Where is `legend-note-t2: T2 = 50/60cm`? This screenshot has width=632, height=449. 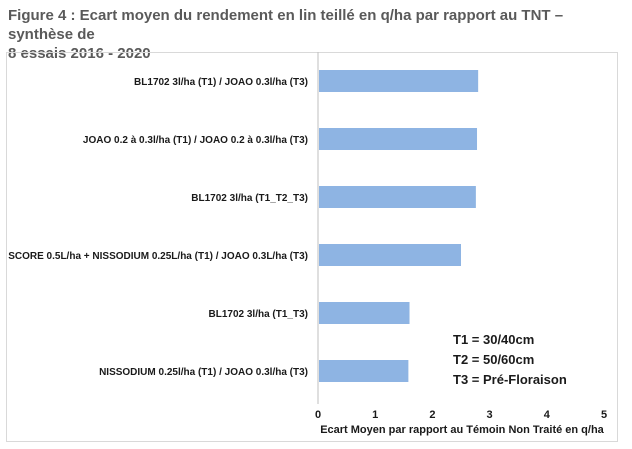
legend-note-t2: T2 = 50/60cm is located at coordinates (494, 359).